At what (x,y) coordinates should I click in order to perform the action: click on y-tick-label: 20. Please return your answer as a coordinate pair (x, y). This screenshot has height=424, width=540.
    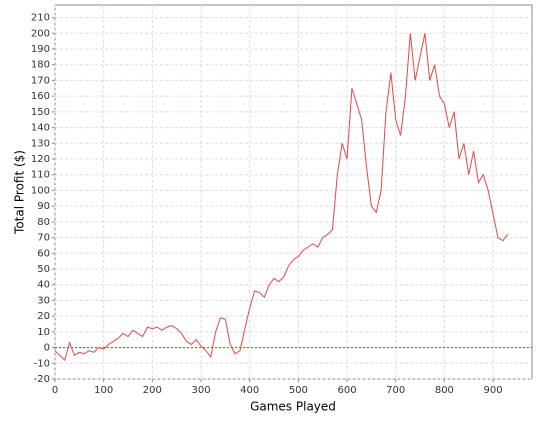
    Looking at the image, I should click on (43, 316).